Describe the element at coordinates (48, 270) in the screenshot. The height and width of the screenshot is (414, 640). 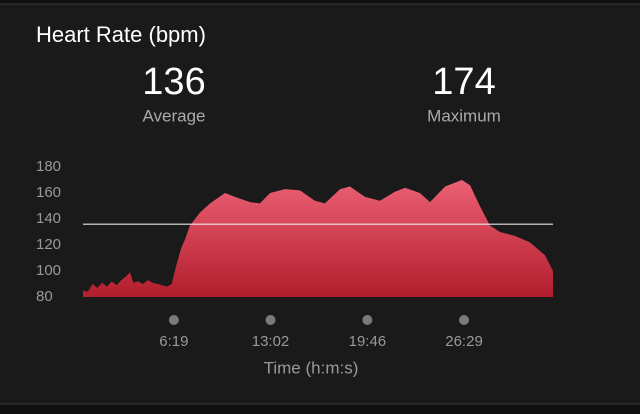
I see `y-tick-label: 100` at that location.